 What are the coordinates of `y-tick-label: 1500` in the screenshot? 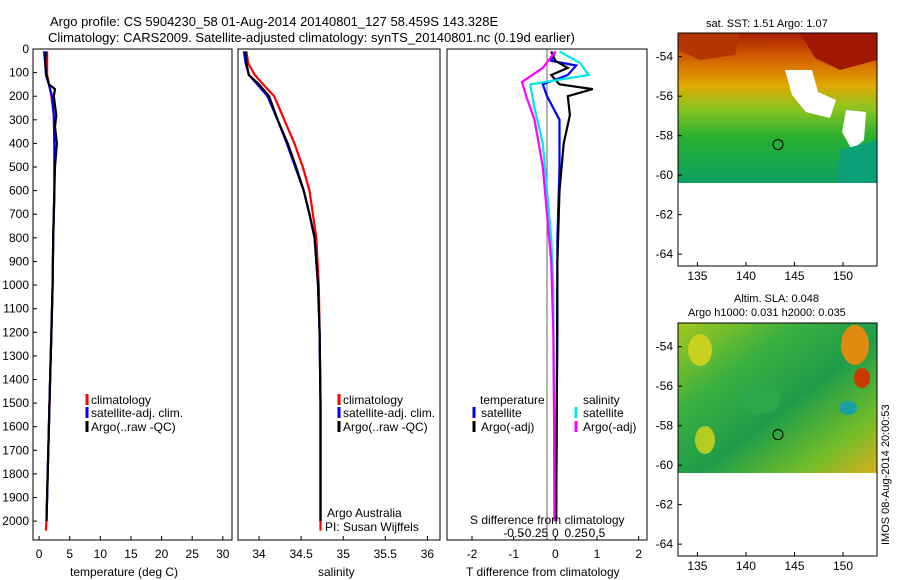 It's located at (15, 403).